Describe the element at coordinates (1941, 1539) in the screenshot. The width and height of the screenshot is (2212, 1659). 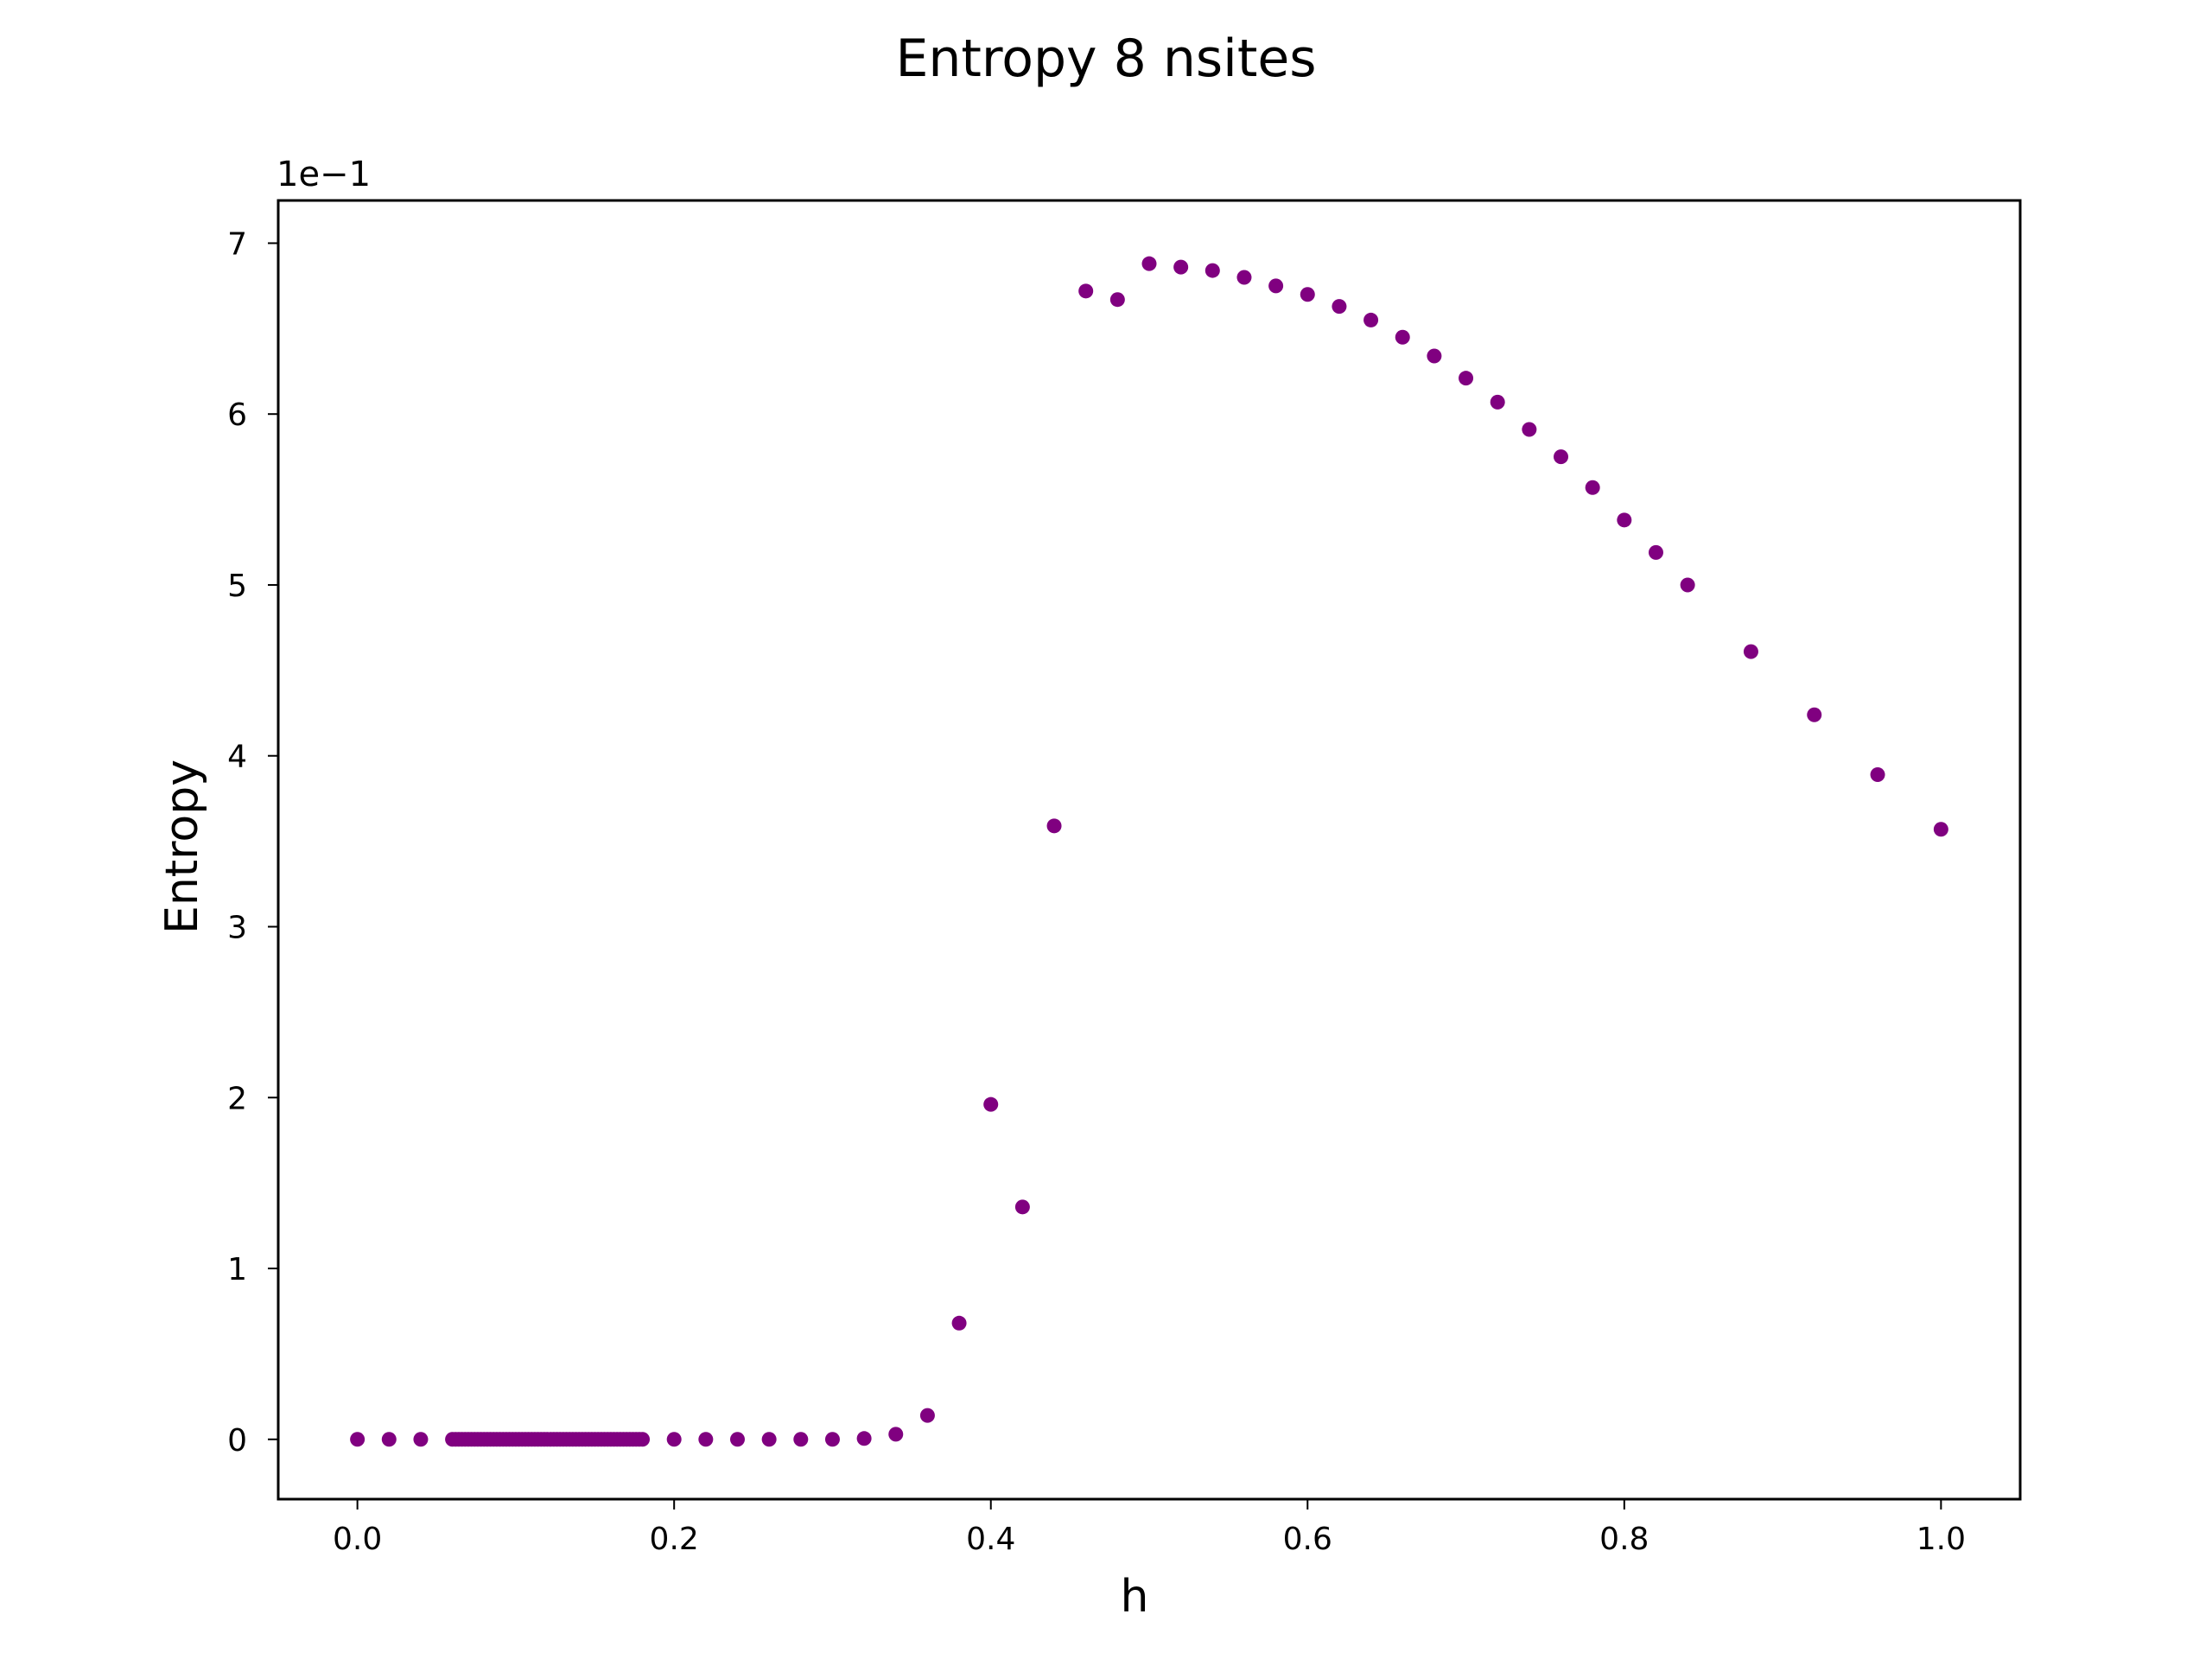
I see `x-tick-label: 1.0` at that location.